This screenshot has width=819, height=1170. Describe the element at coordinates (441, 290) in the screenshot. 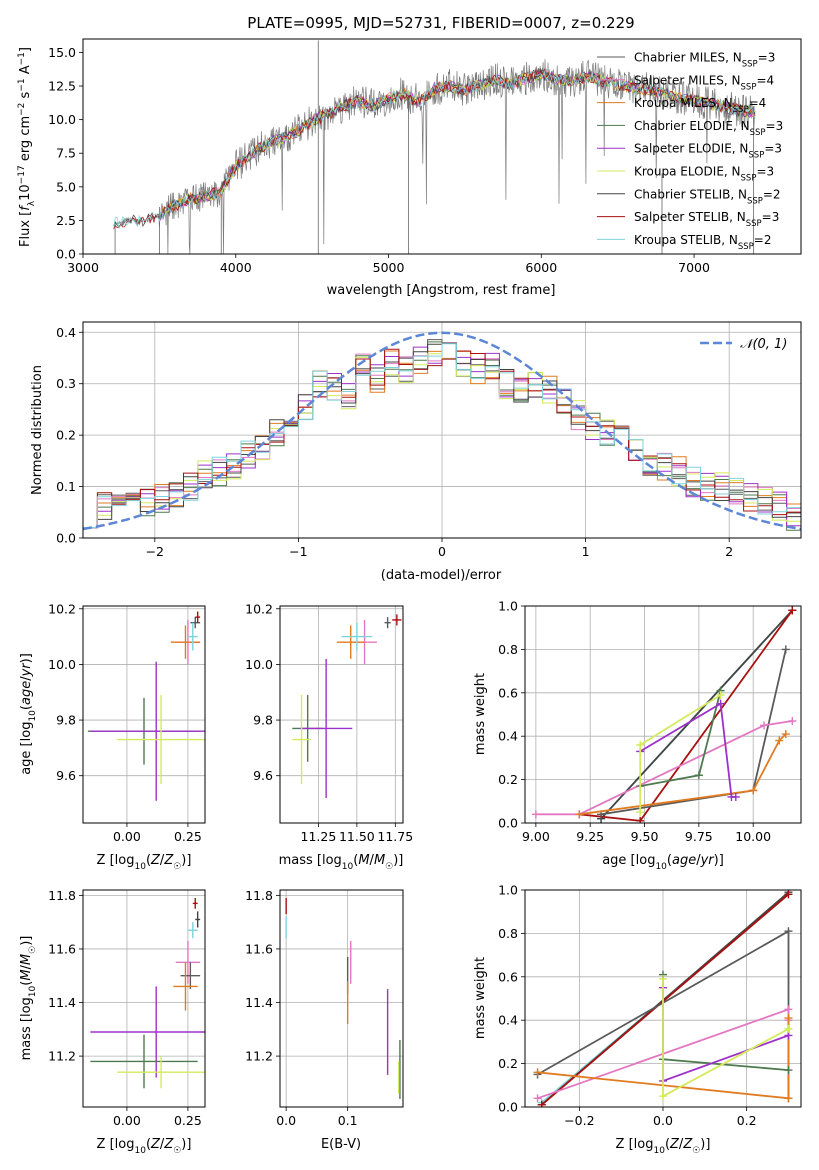

I see `spectrum-x-label: wavelength [Angstrom, rest frame]` at that location.